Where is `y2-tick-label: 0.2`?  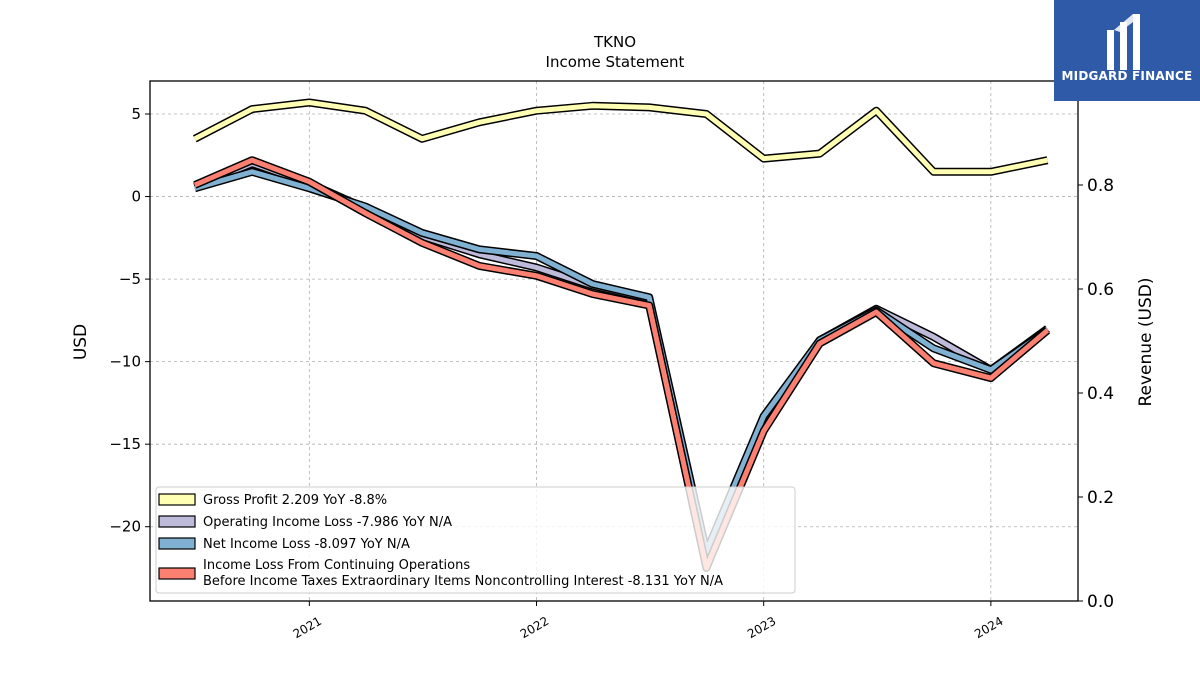 y2-tick-label: 0.2 is located at coordinates (1100, 498).